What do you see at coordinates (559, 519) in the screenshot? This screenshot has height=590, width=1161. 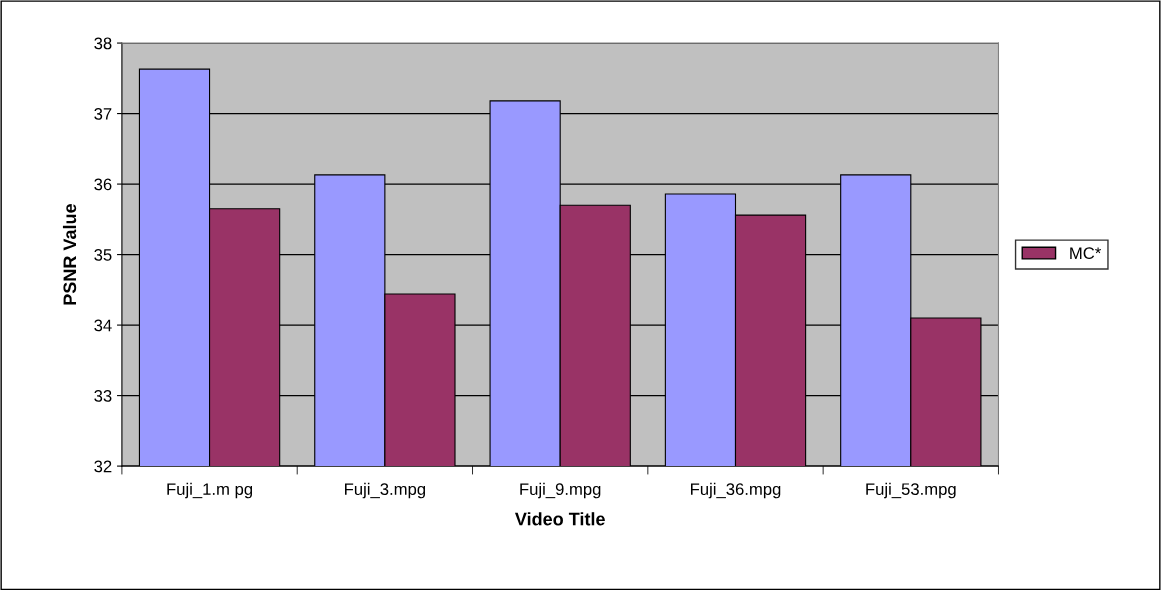 I see `x-axis-title: Video Title` at bounding box center [559, 519].